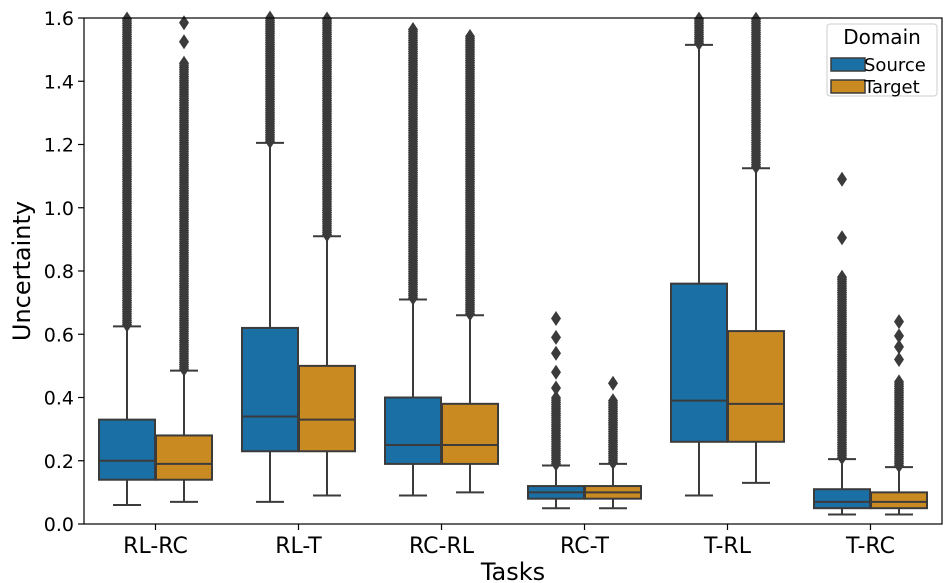 The width and height of the screenshot is (952, 583). What do you see at coordinates (59, 335) in the screenshot?
I see `y-tick-label: 0.6` at bounding box center [59, 335].